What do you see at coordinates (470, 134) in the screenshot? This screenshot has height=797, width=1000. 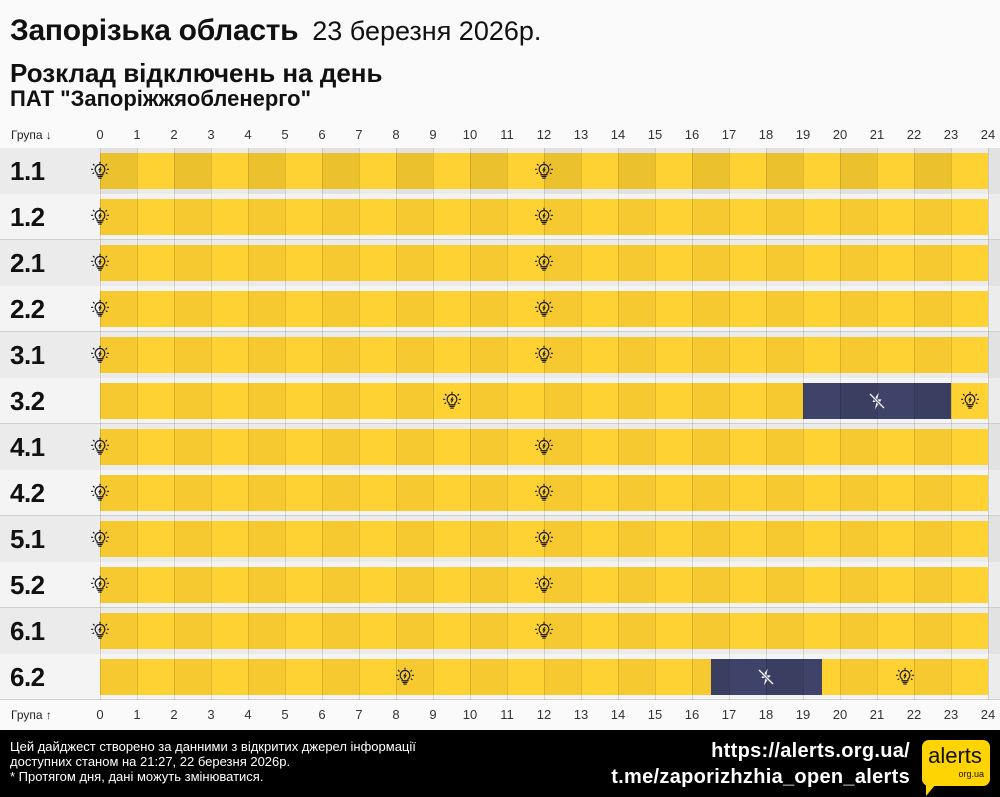 I see `hour-tick: 10` at bounding box center [470, 134].